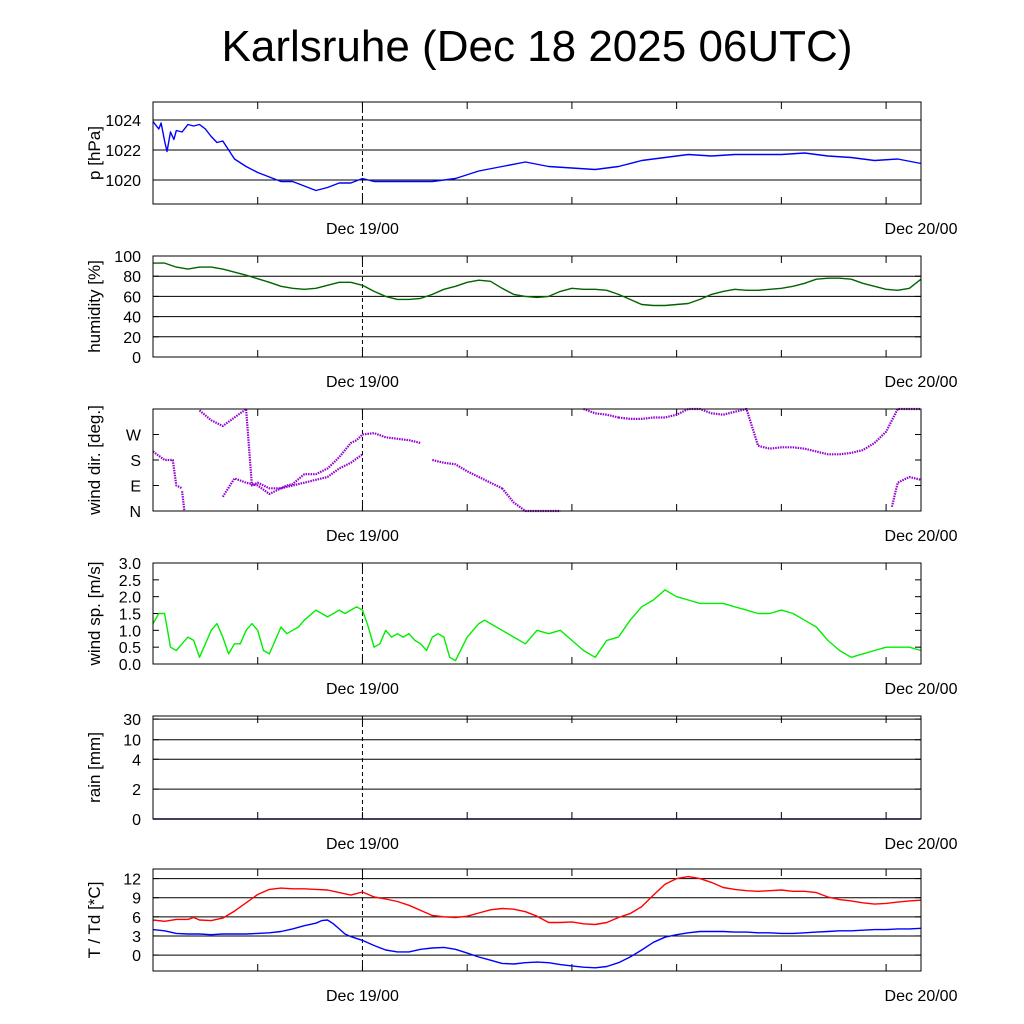 This screenshot has height=1024, width=1024. Describe the element at coordinates (94, 920) in the screenshot. I see `y-axis-label: T / Td [*C]` at that location.